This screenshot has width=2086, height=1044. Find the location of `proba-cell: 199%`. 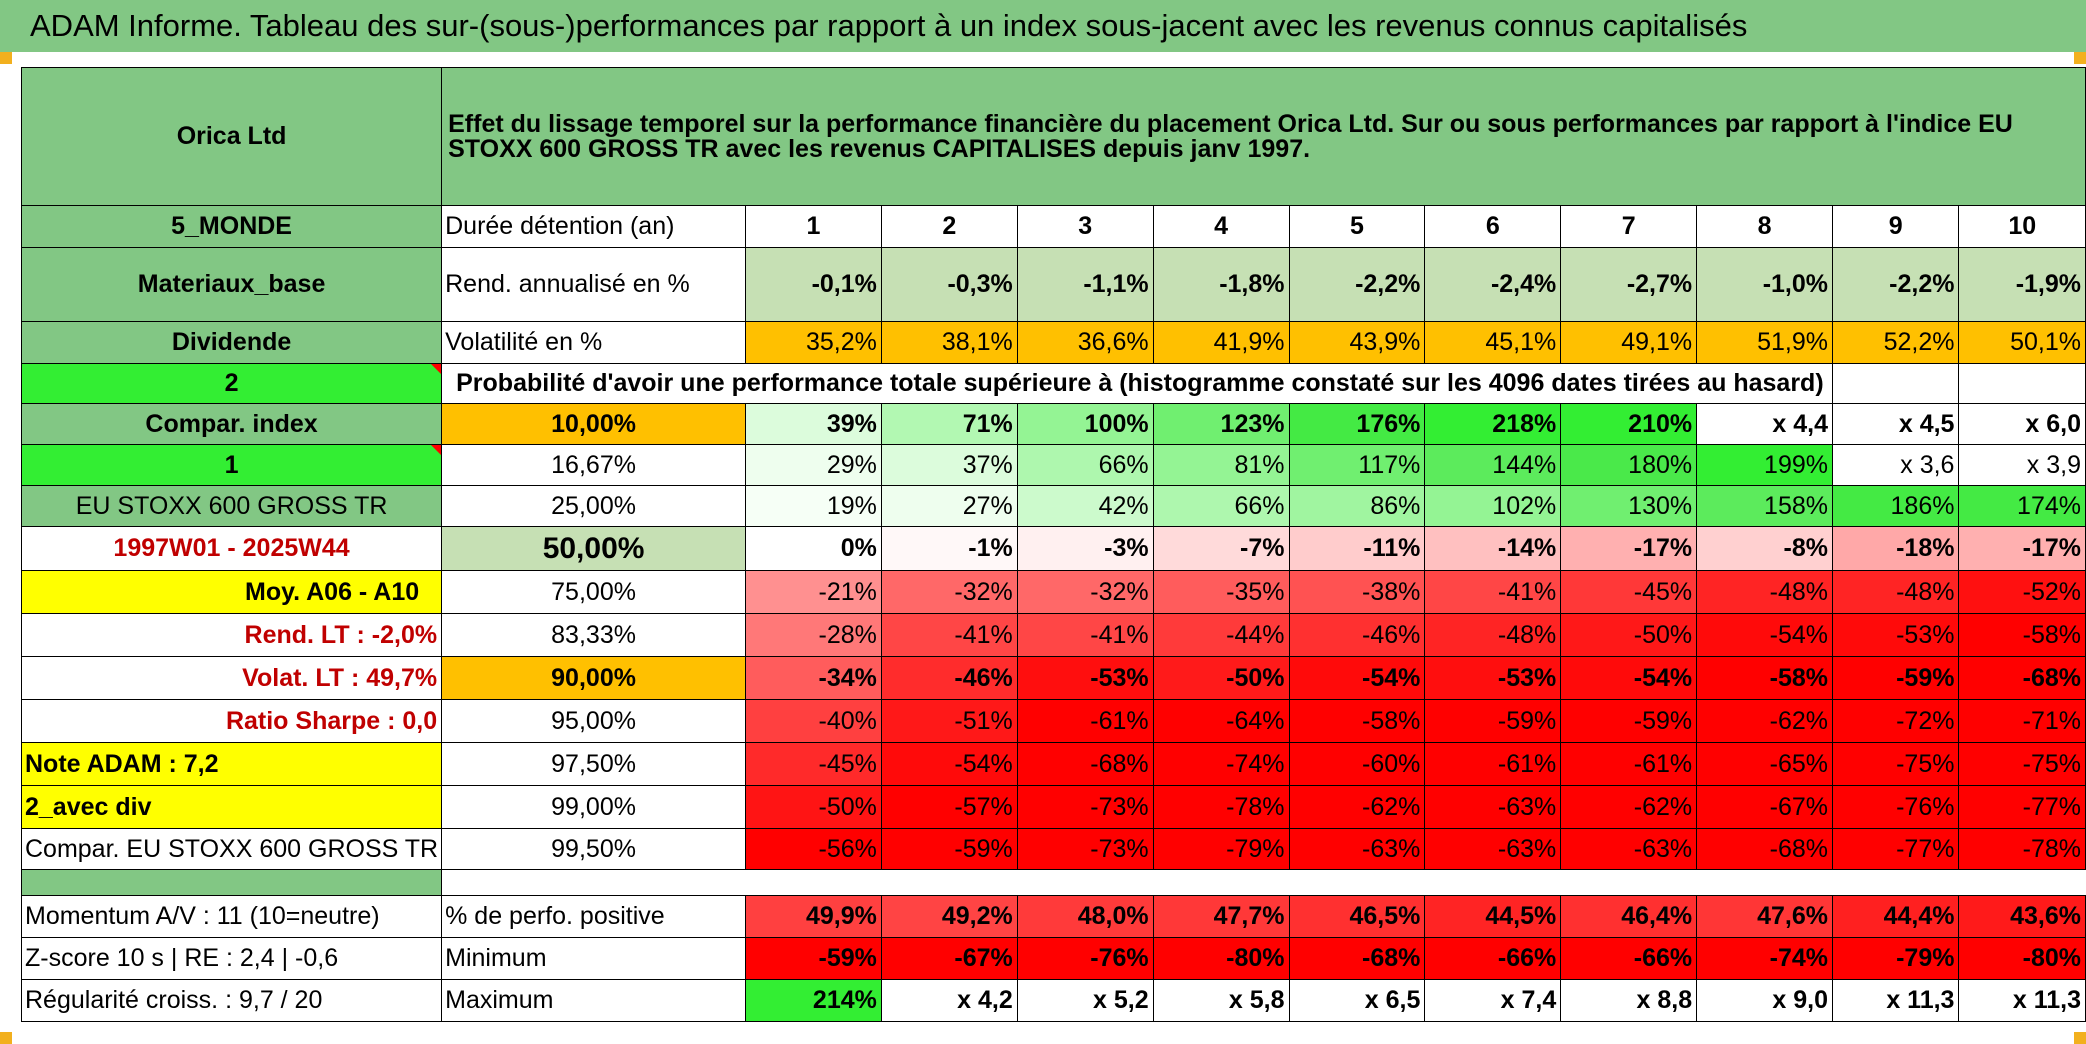

proba-cell: 199% is located at coordinates (1764, 465).